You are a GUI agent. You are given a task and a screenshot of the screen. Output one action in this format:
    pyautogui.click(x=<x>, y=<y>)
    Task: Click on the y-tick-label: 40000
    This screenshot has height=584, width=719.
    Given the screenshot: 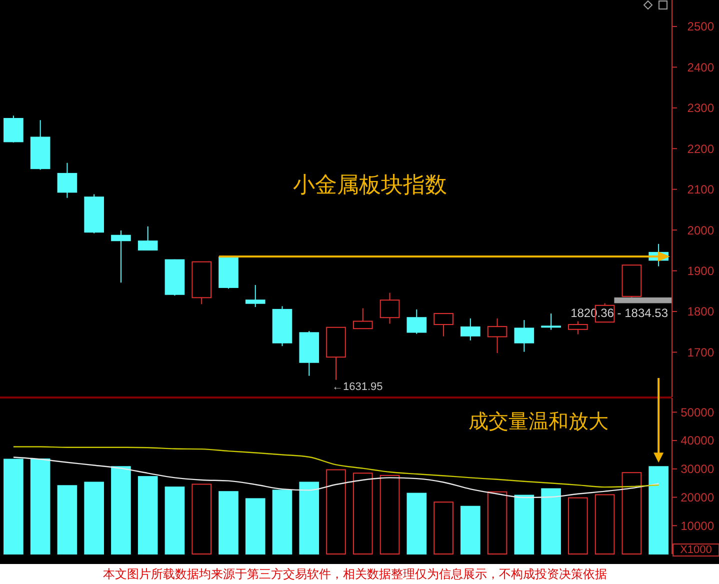 What is the action you would take?
    pyautogui.click(x=697, y=441)
    